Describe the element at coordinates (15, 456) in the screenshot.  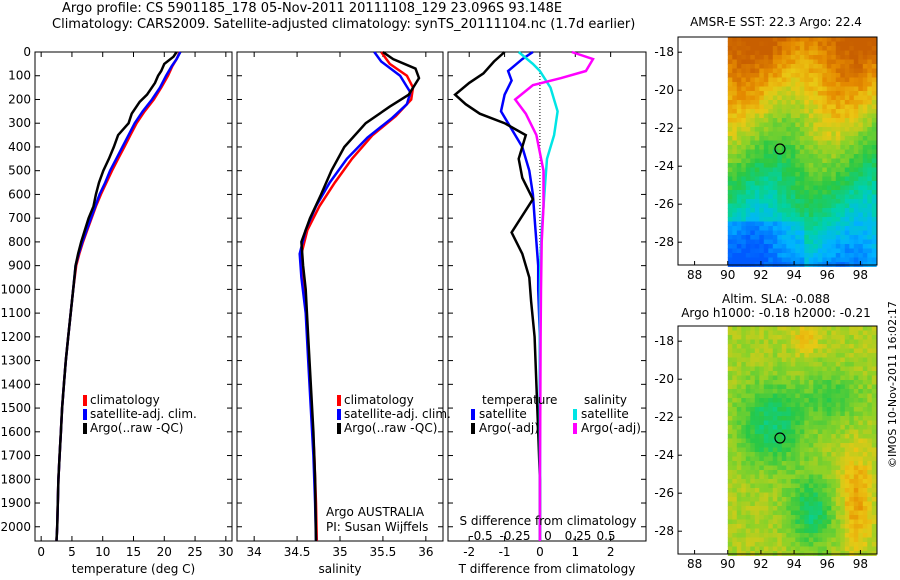
I see `y-tick-label: 1700` at that location.